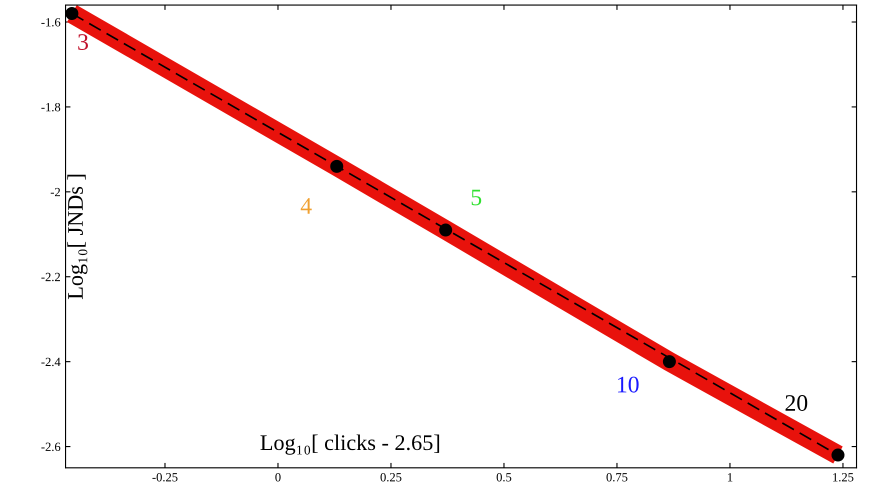  What do you see at coordinates (730, 477) in the screenshot?
I see `x-tick-label: 1` at bounding box center [730, 477].